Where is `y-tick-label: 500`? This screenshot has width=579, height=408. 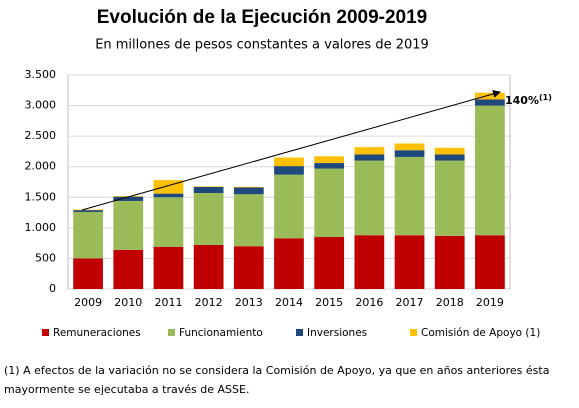 y-tick-label: 500 is located at coordinates (45, 257).